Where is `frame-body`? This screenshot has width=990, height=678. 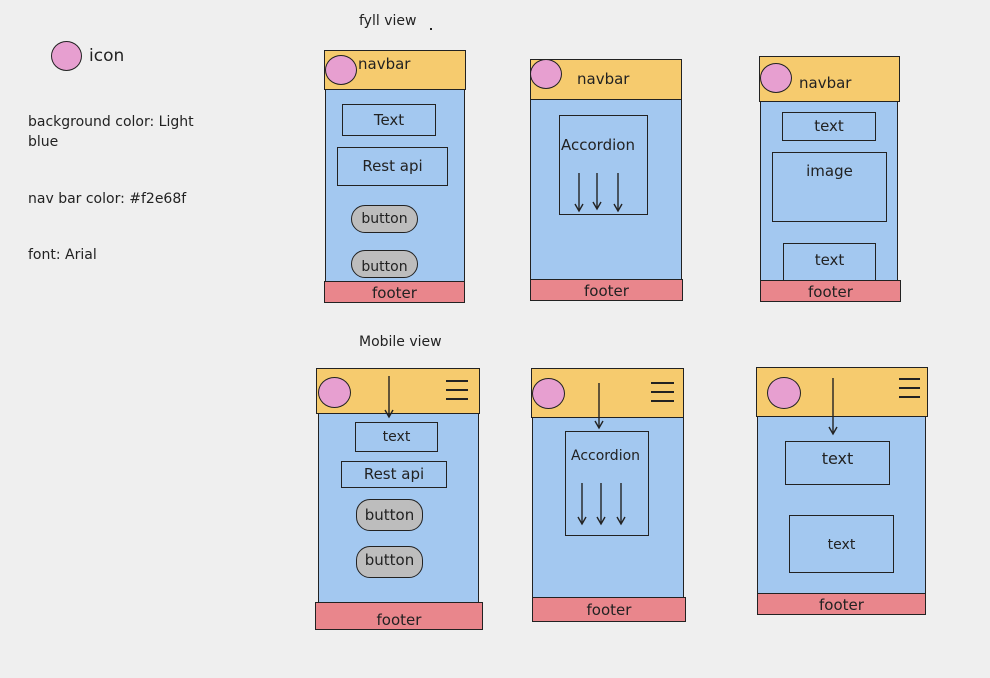
frame-body is located at coordinates (606, 189).